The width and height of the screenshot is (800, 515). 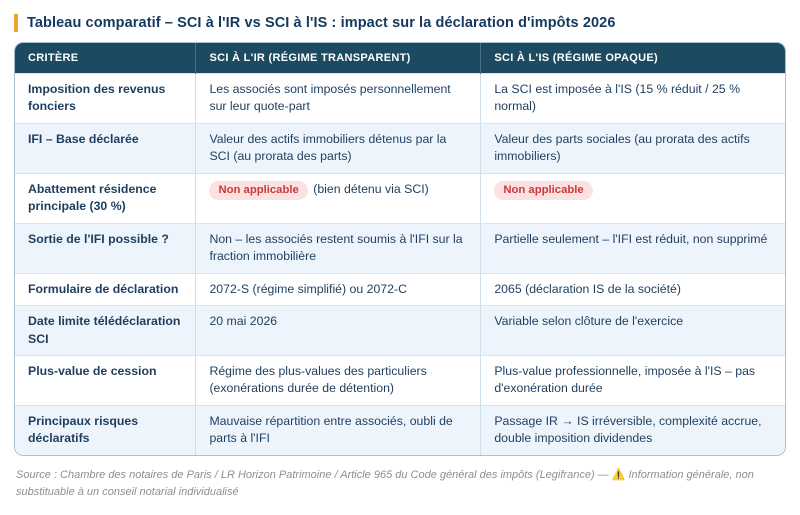 What do you see at coordinates (632, 58) in the screenshot?
I see `header-sci-is: SCI À L'IS (RÉGIME OPAQUE)` at bounding box center [632, 58].